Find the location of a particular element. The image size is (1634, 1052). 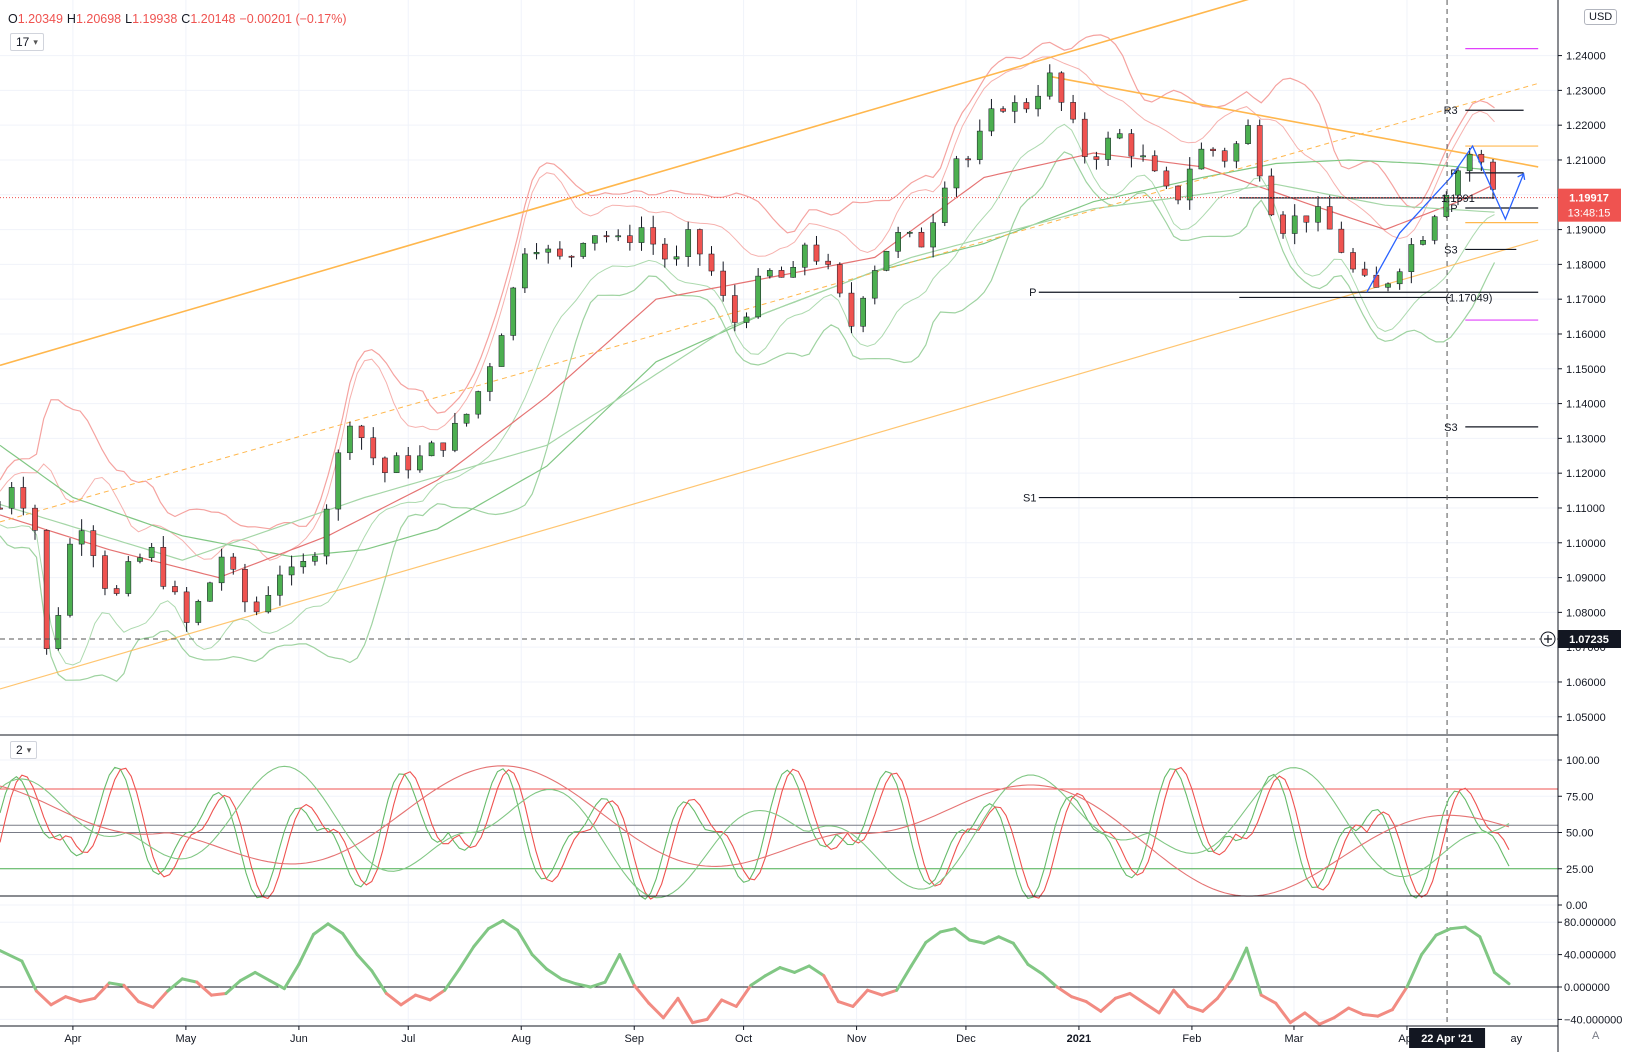

stoch-slow-k is located at coordinates (755, 832).